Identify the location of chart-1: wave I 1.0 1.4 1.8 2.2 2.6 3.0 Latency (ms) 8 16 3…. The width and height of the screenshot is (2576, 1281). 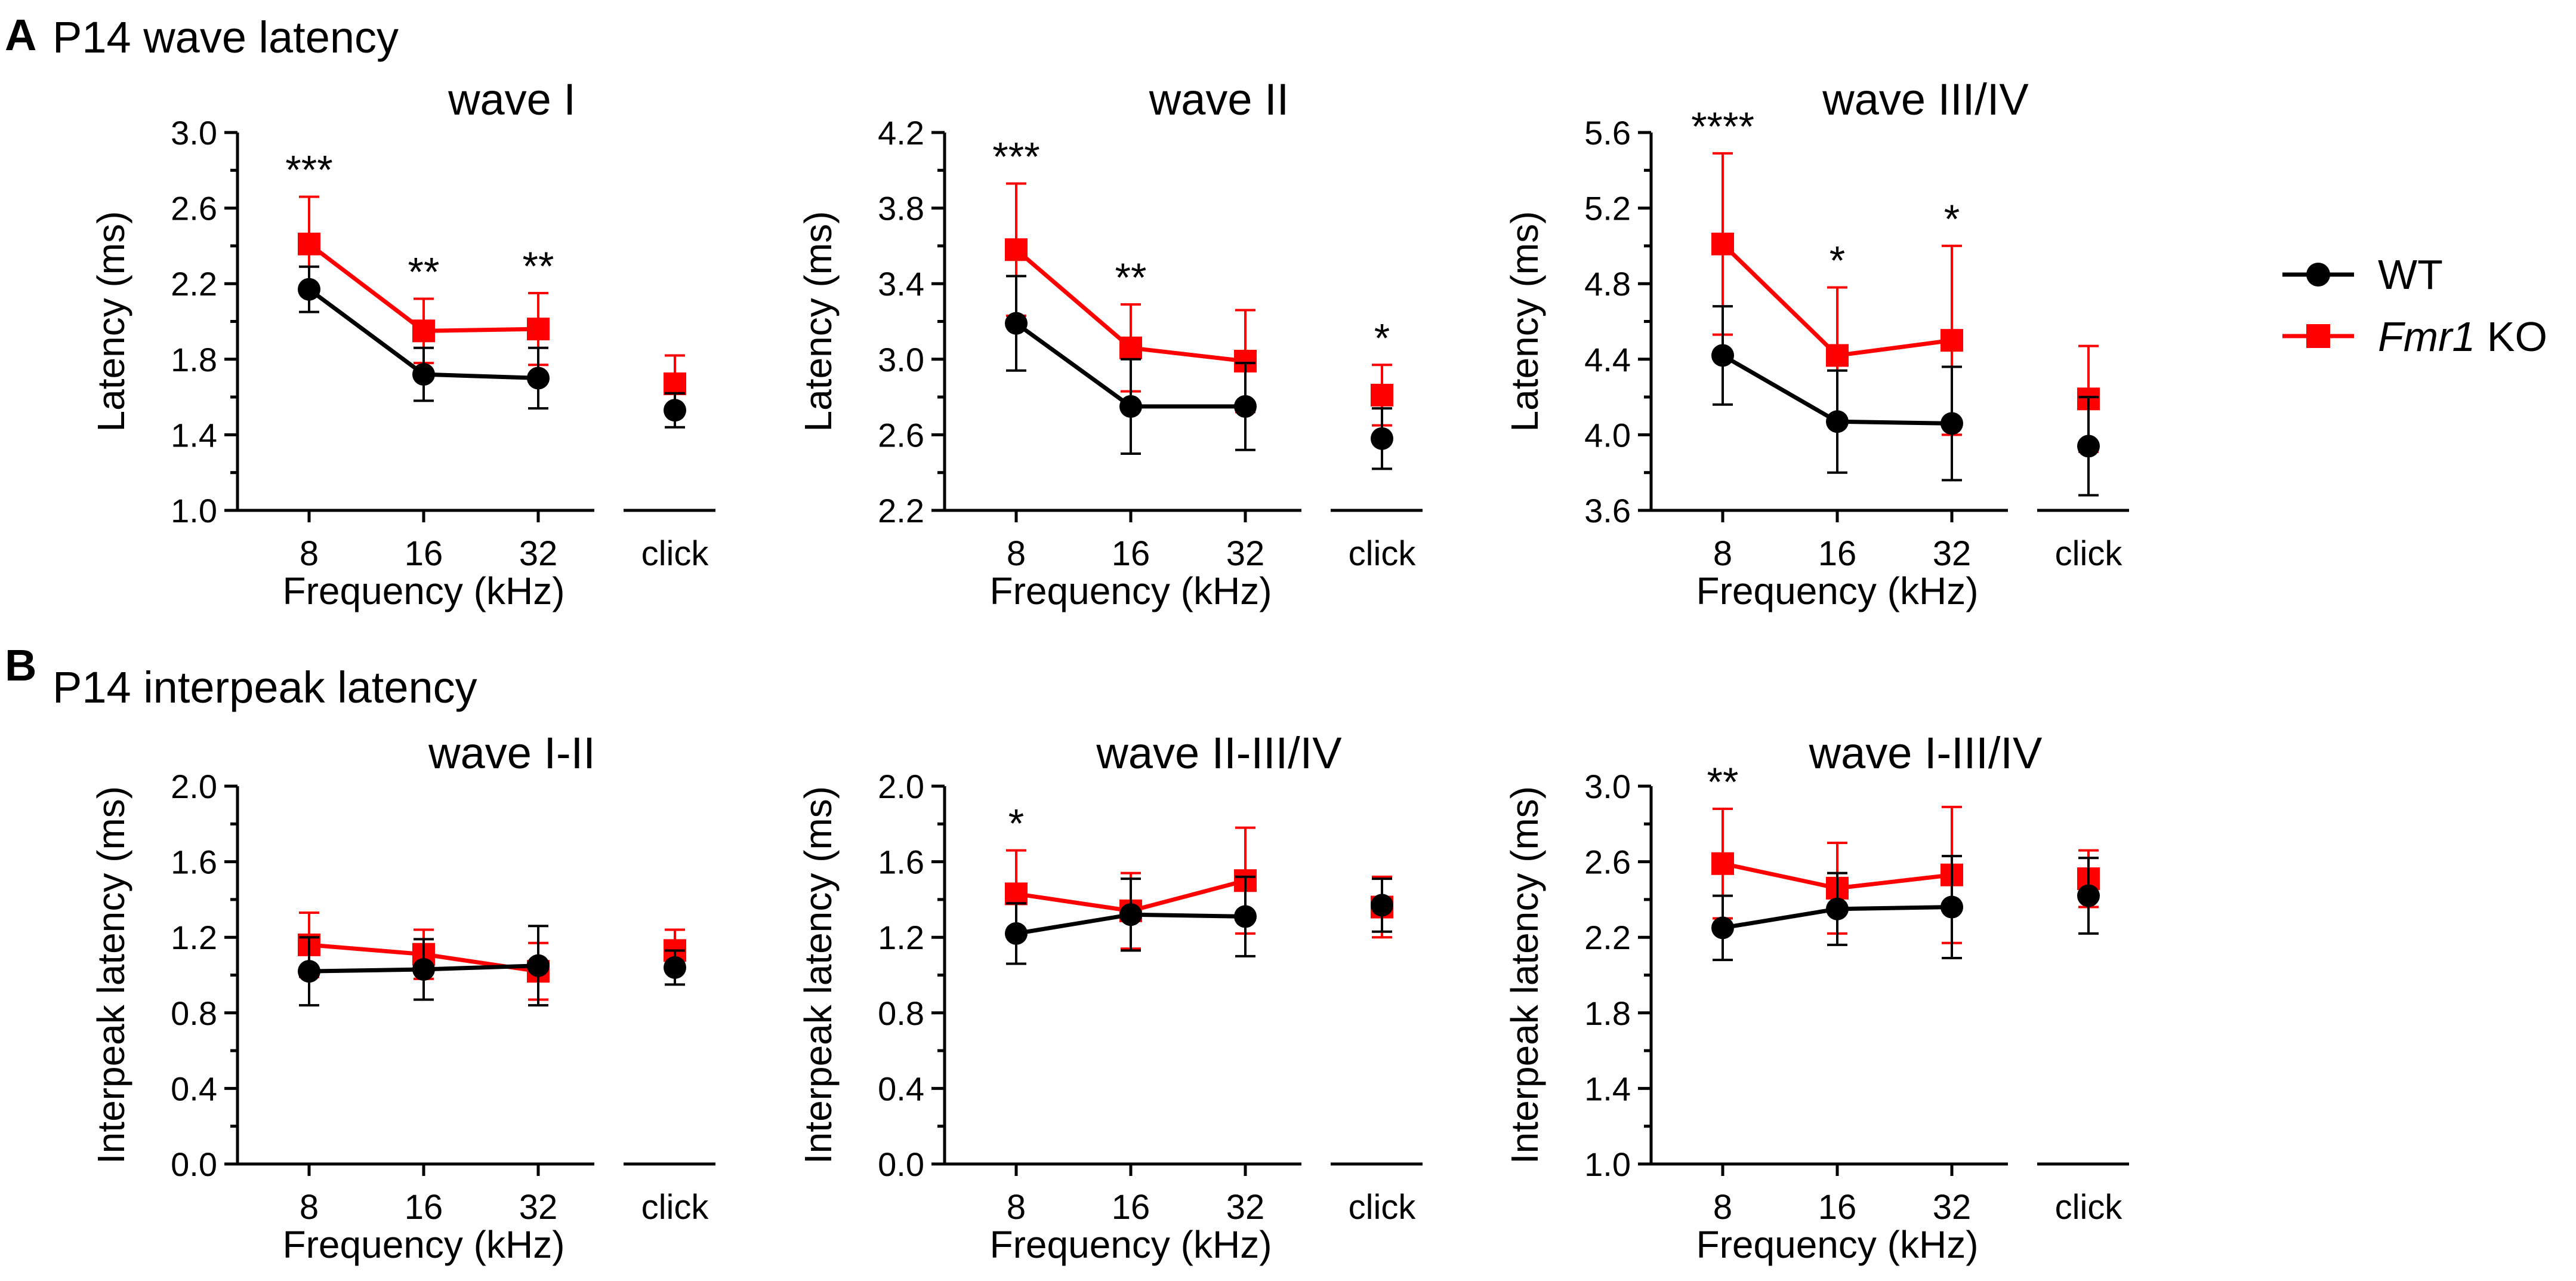
(403, 344).